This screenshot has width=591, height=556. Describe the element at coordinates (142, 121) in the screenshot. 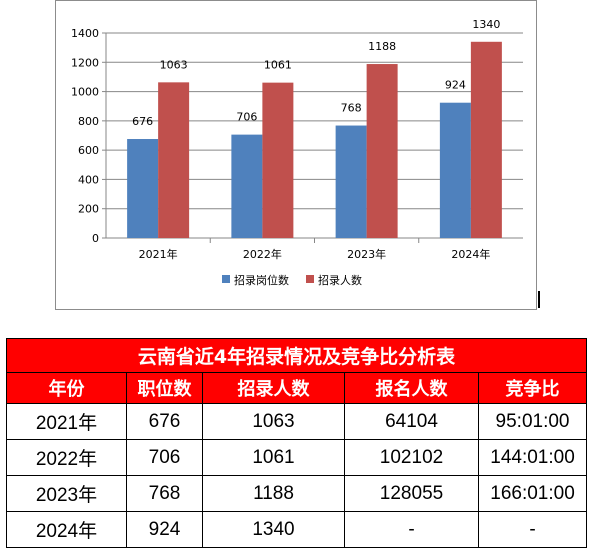

I see `data-label: 676` at that location.